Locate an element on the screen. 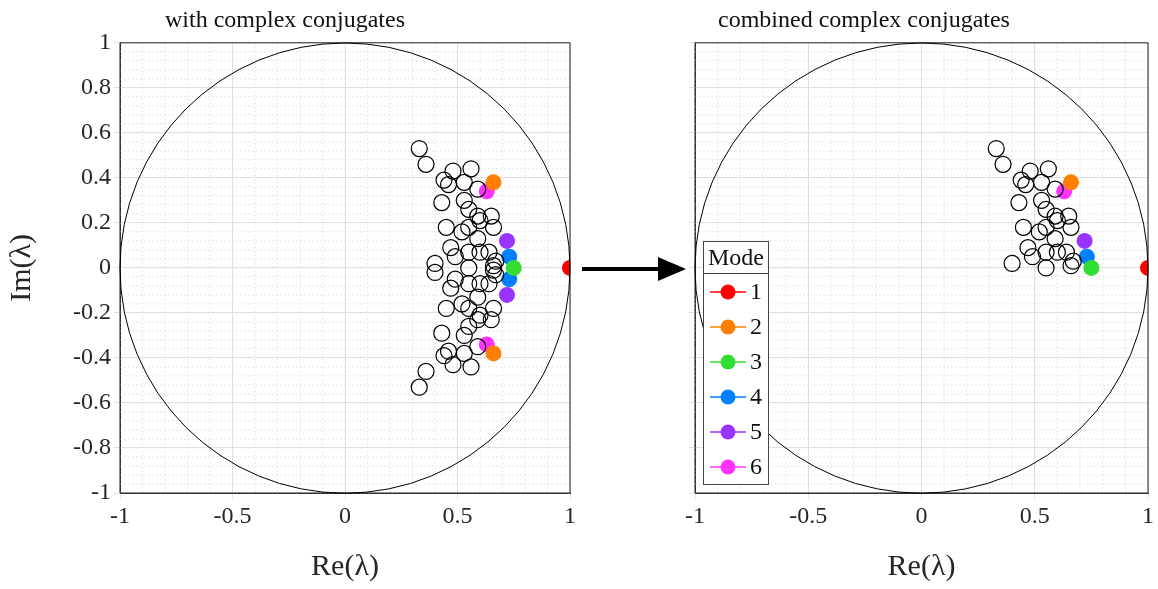 The image size is (1158, 589). x-tick-label: -0.5 is located at coordinates (232, 514).